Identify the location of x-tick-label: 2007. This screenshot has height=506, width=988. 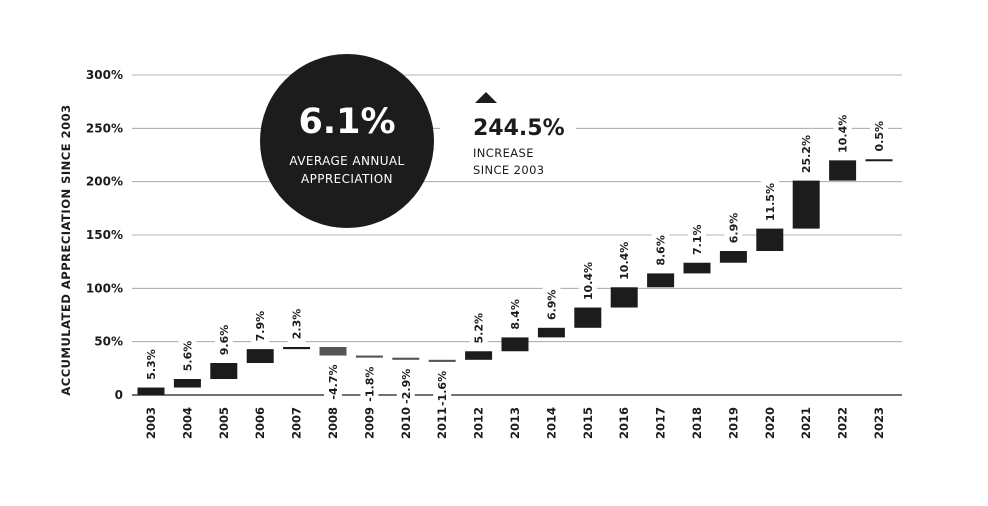
(297, 423).